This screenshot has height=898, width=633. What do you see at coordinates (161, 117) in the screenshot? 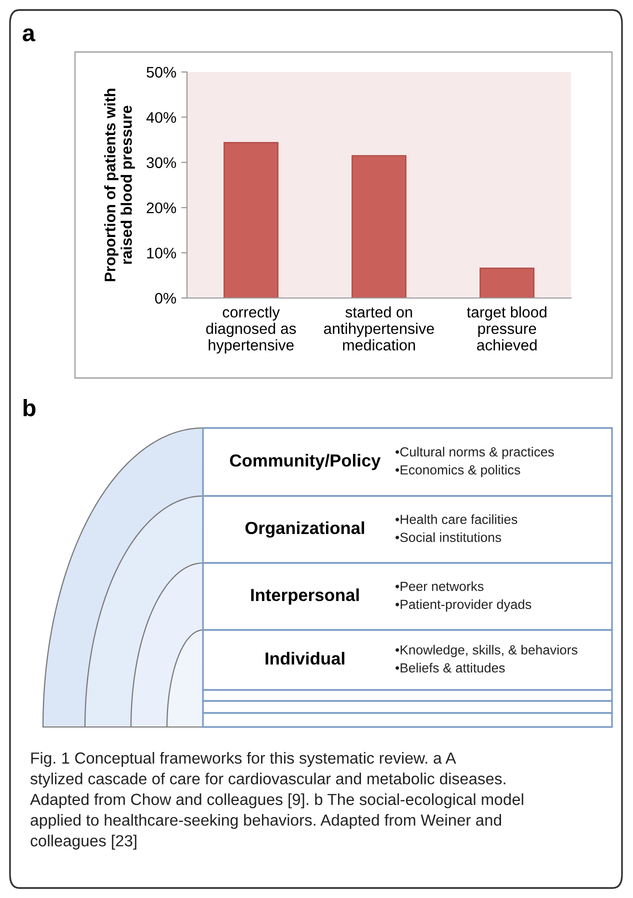
I see `y-tick-label: 40%` at bounding box center [161, 117].